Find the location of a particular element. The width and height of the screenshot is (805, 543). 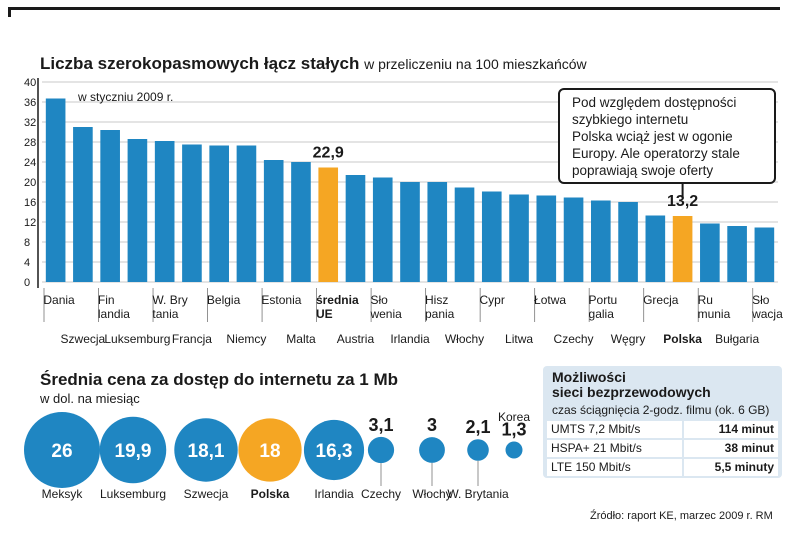

bubble-category-label: Meksyk is located at coordinates (63, 494).